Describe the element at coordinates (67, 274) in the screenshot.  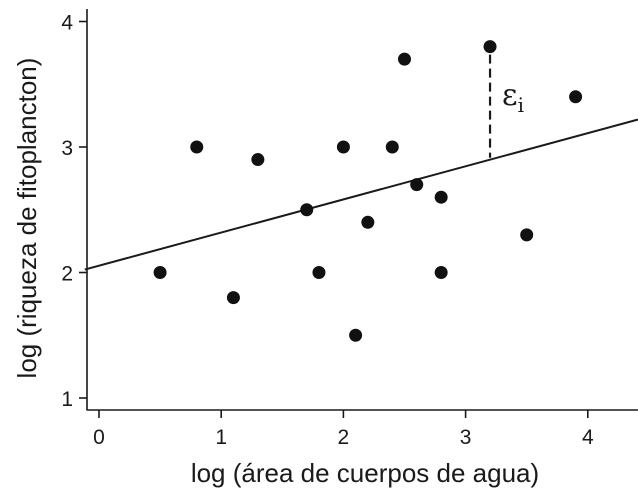
I see `y-tick-label: 2` at that location.